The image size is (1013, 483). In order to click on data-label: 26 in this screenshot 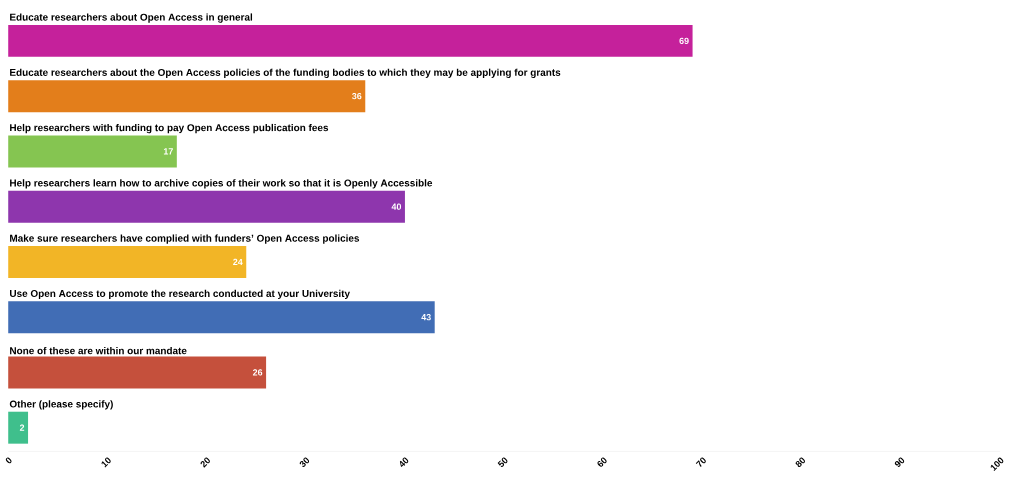, I will do `click(257, 372)`.